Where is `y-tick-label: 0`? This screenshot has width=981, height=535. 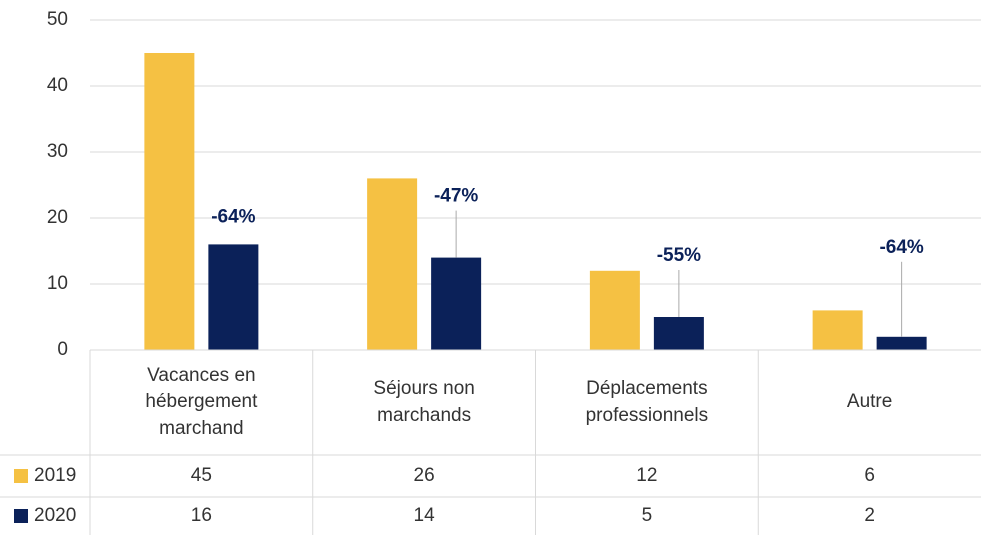
y-tick-label: 0 is located at coordinates (62, 349).